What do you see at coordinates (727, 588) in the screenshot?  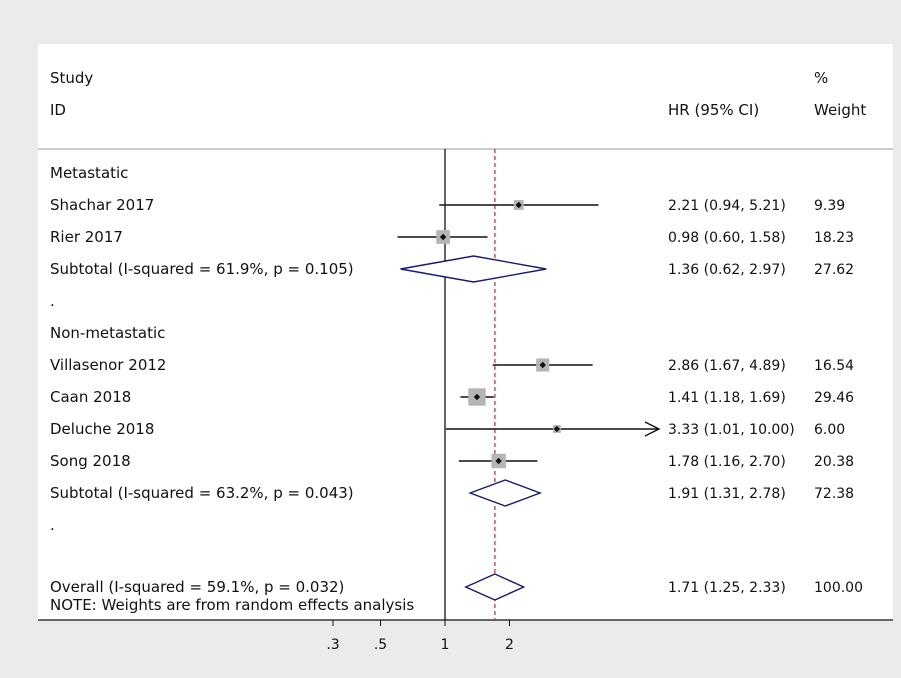 I see `effect-estimate: 1.71 (1.25, 2.33)` at bounding box center [727, 588].